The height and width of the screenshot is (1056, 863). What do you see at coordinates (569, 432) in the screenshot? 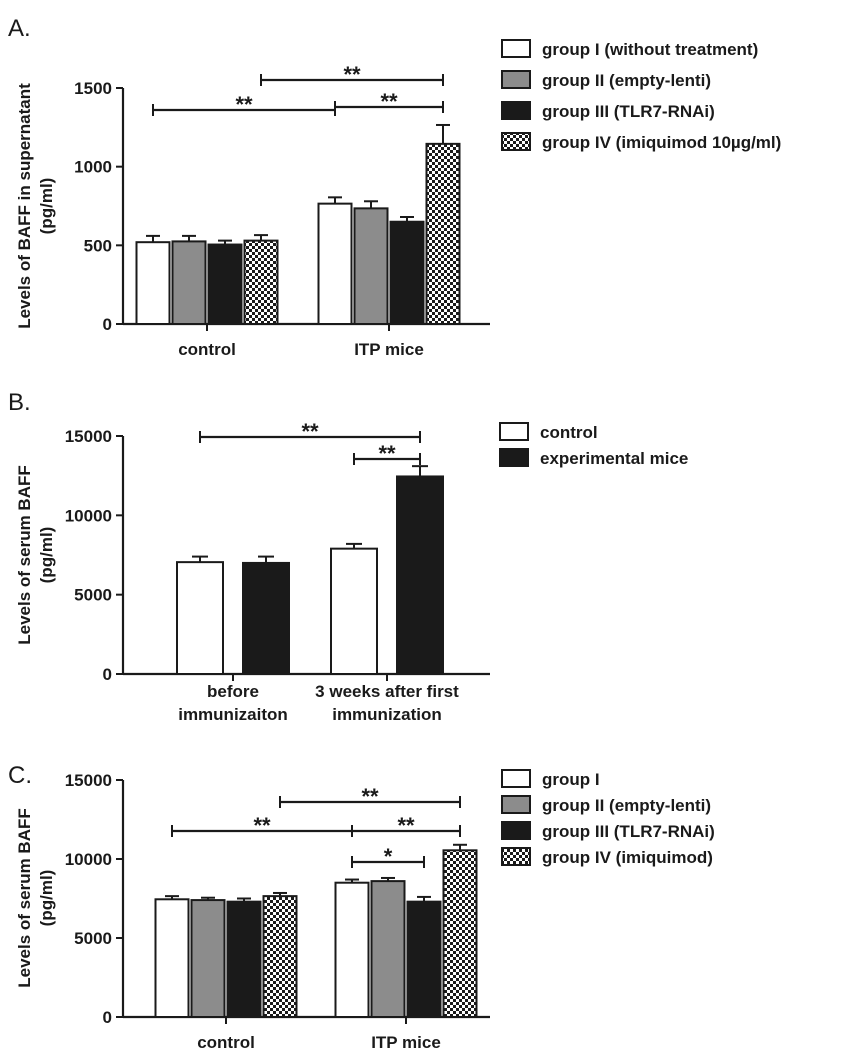
I see `legend-label: control` at bounding box center [569, 432].